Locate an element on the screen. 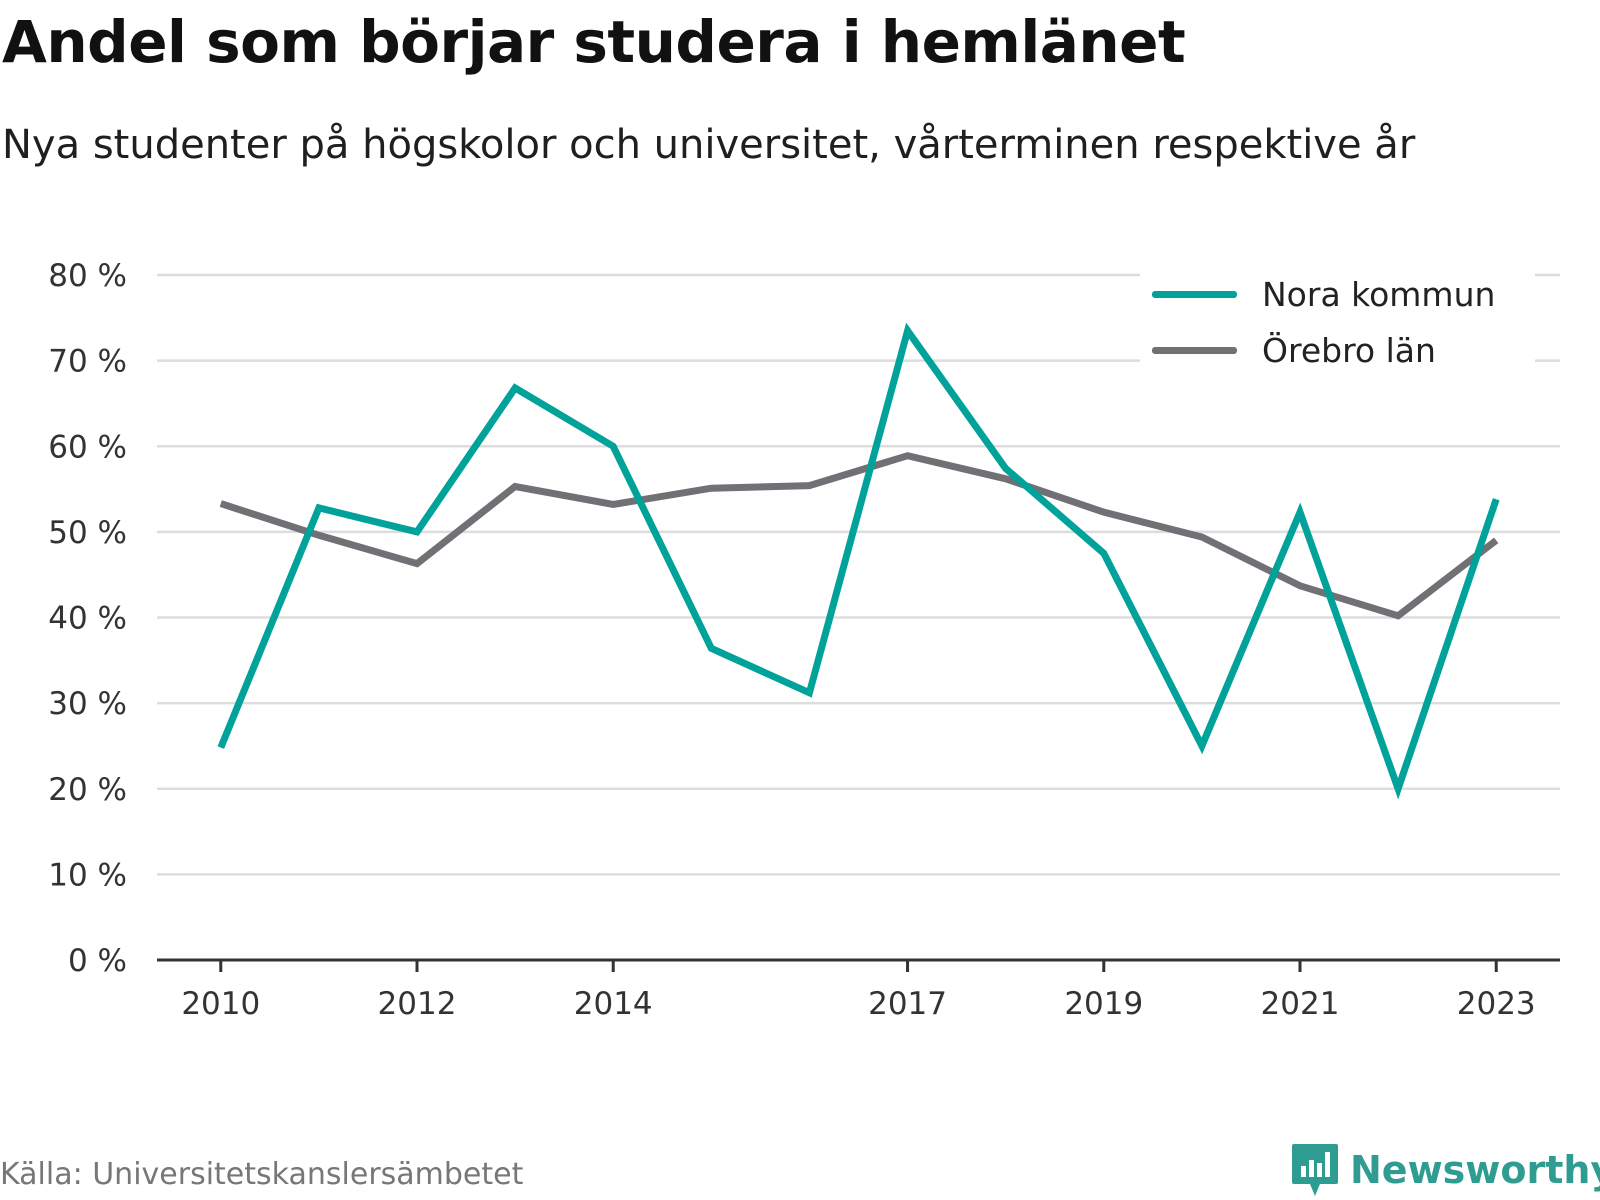  brand-logo: Newsworthy is located at coordinates (1445, 1170).